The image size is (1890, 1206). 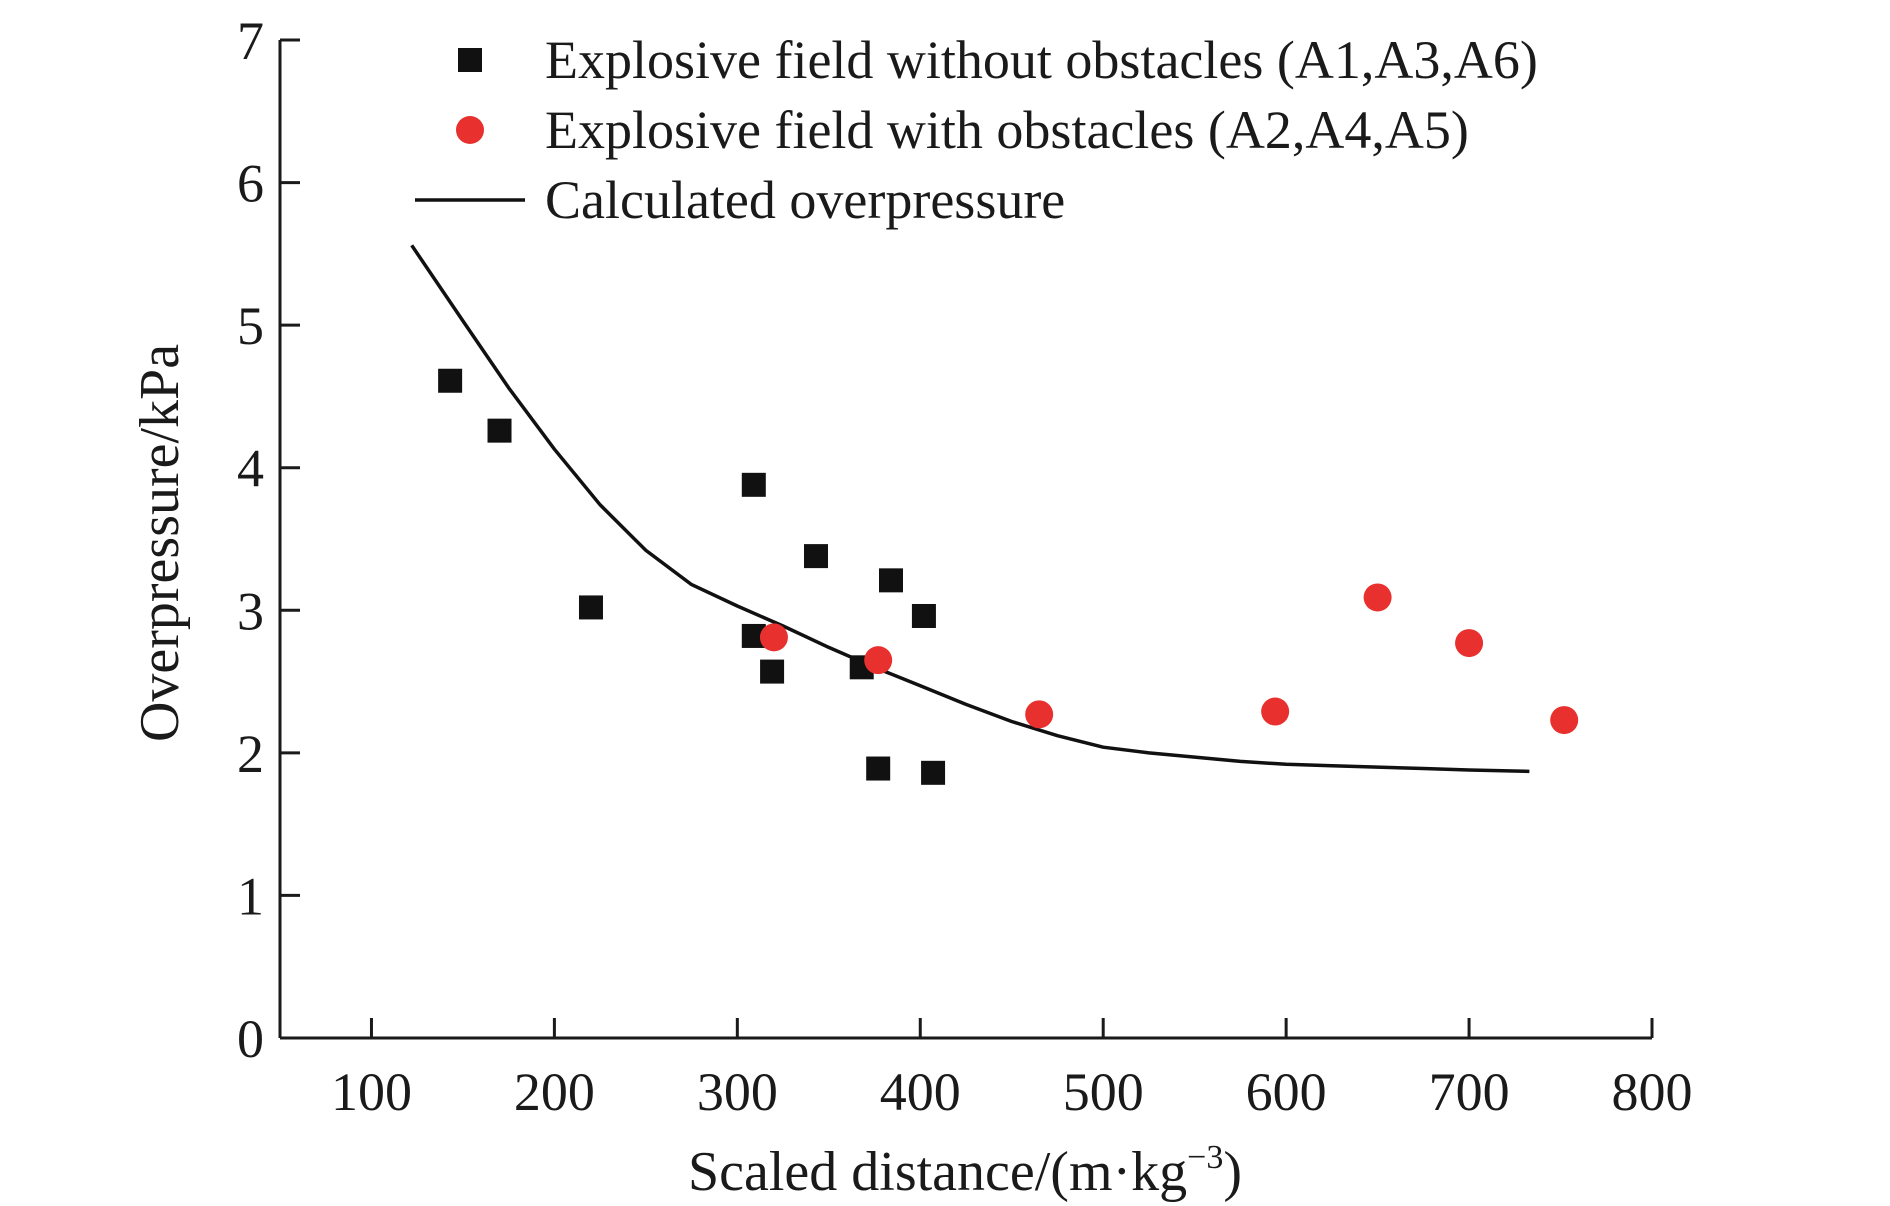 I want to click on y-tick-label: 4, so click(x=250, y=469).